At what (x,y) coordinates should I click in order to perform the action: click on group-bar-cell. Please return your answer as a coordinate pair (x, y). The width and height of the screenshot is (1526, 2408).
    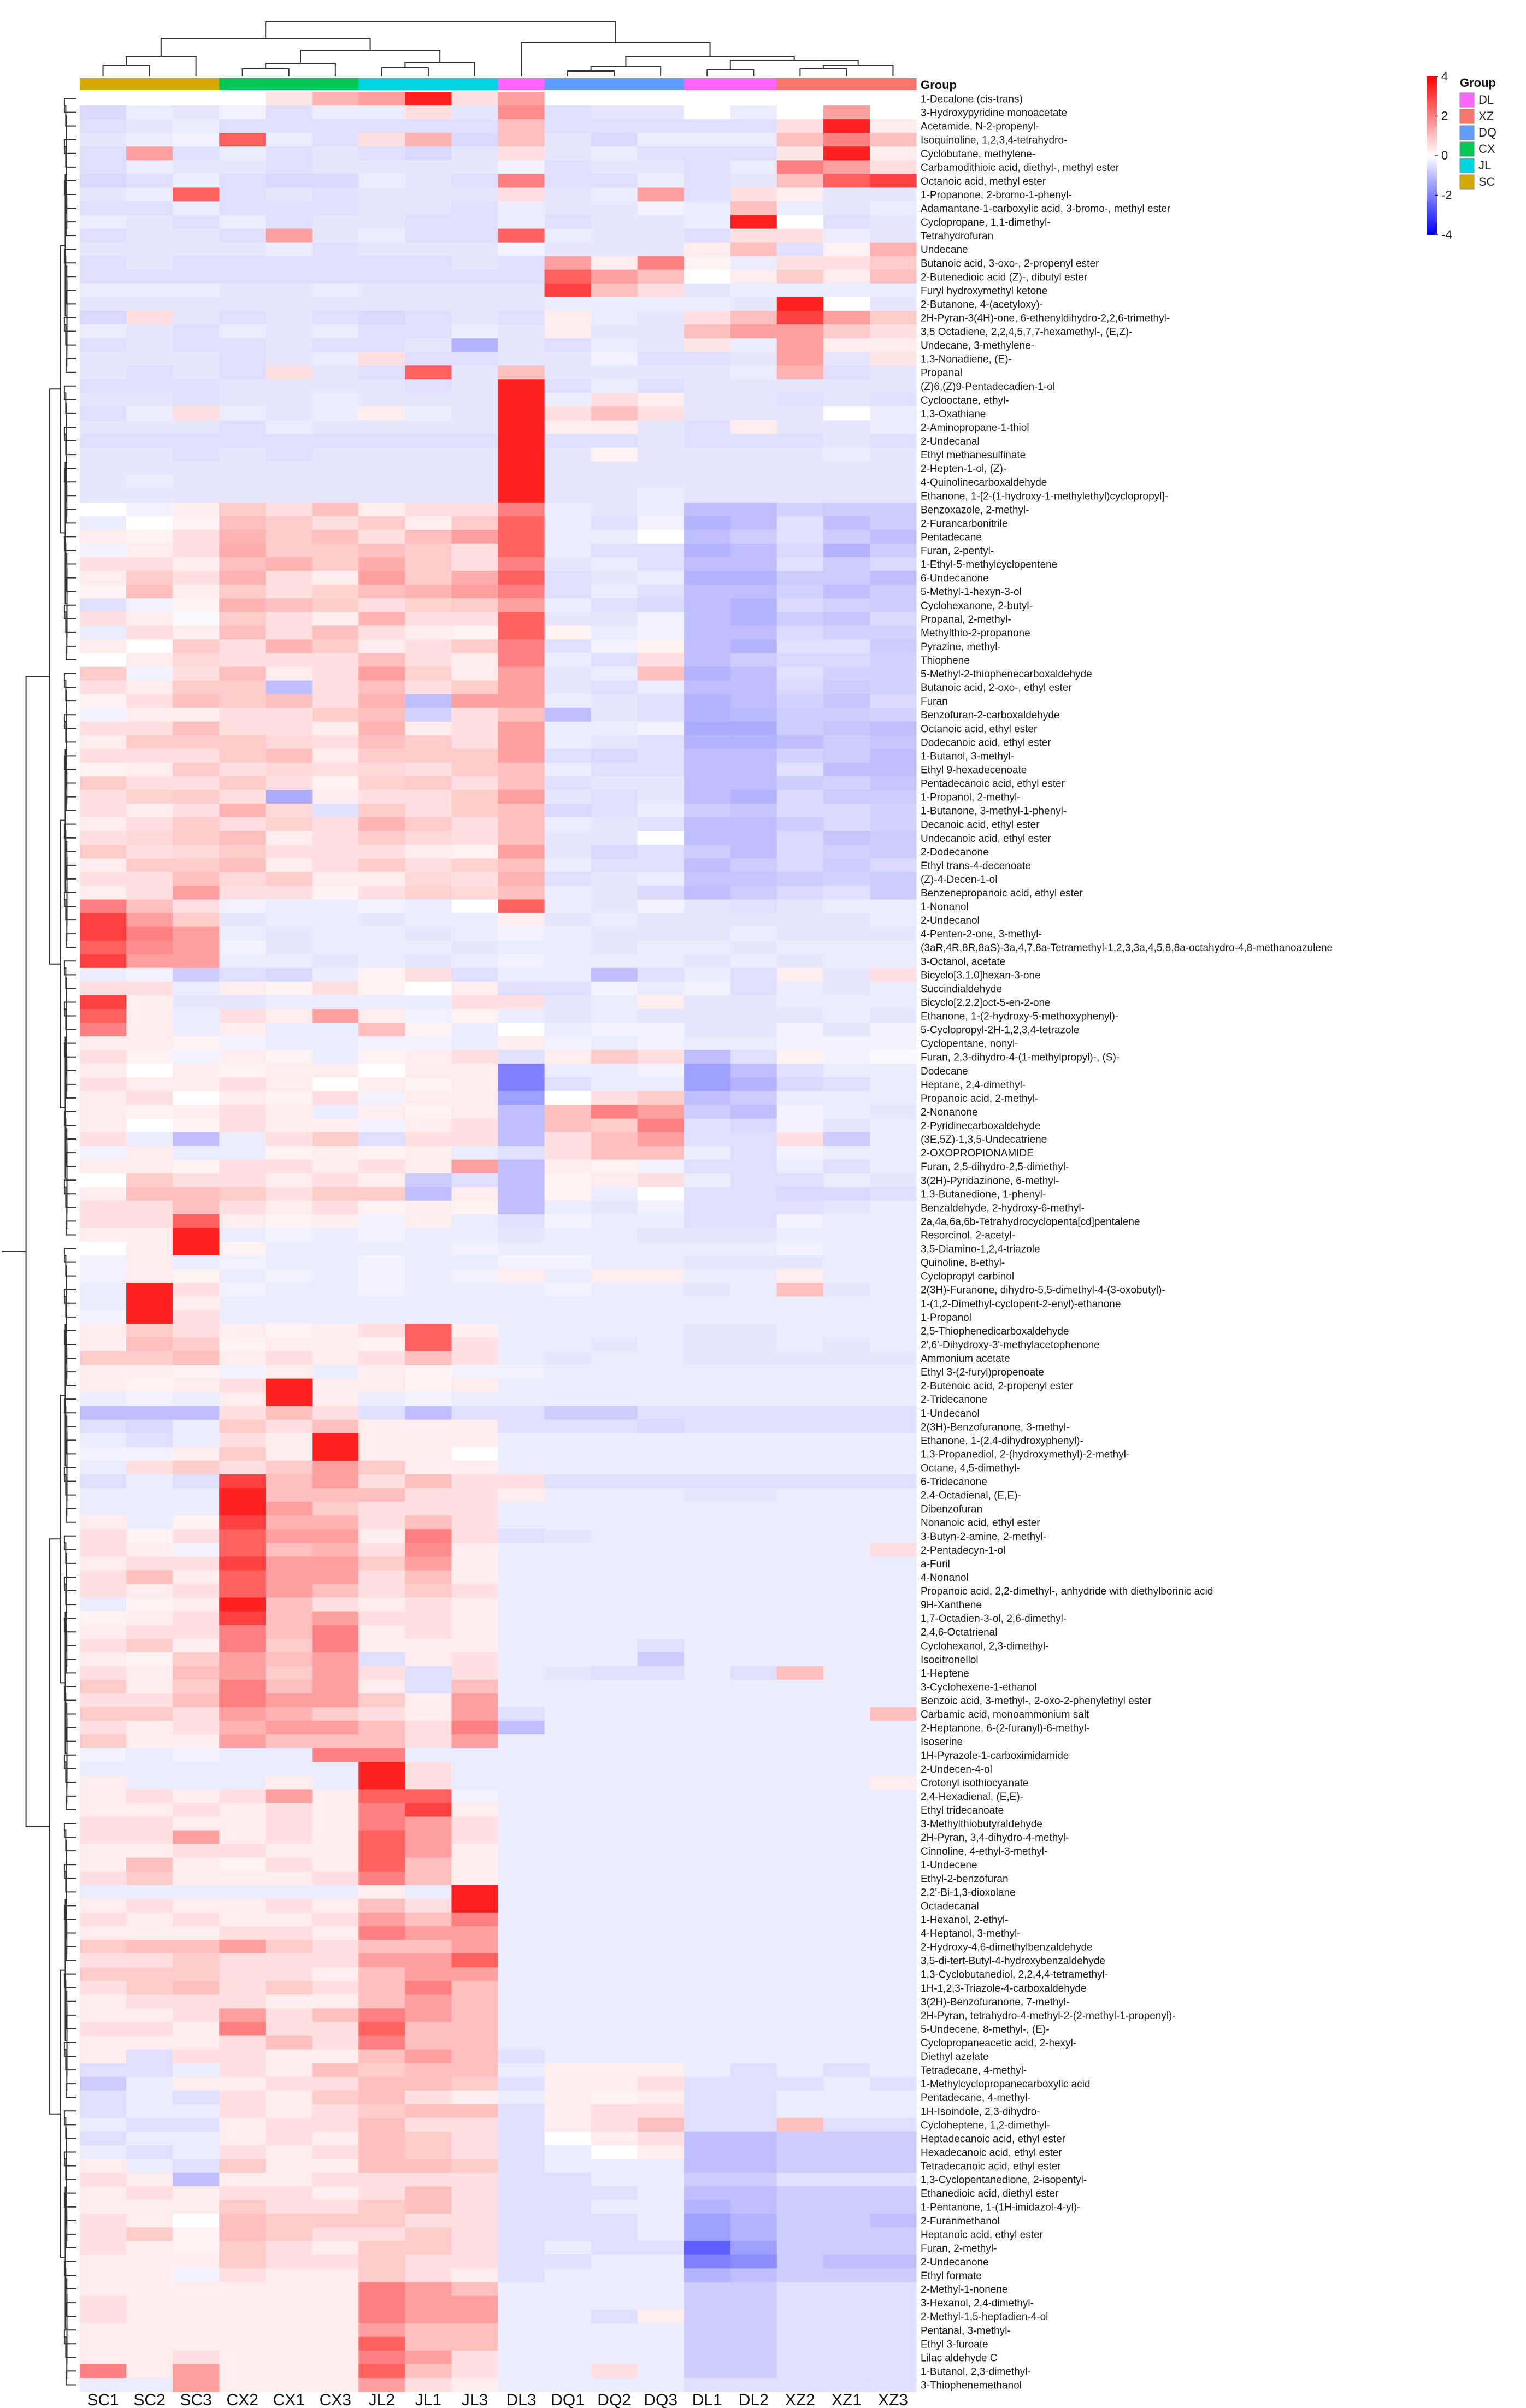
    Looking at the image, I should click on (242, 84).